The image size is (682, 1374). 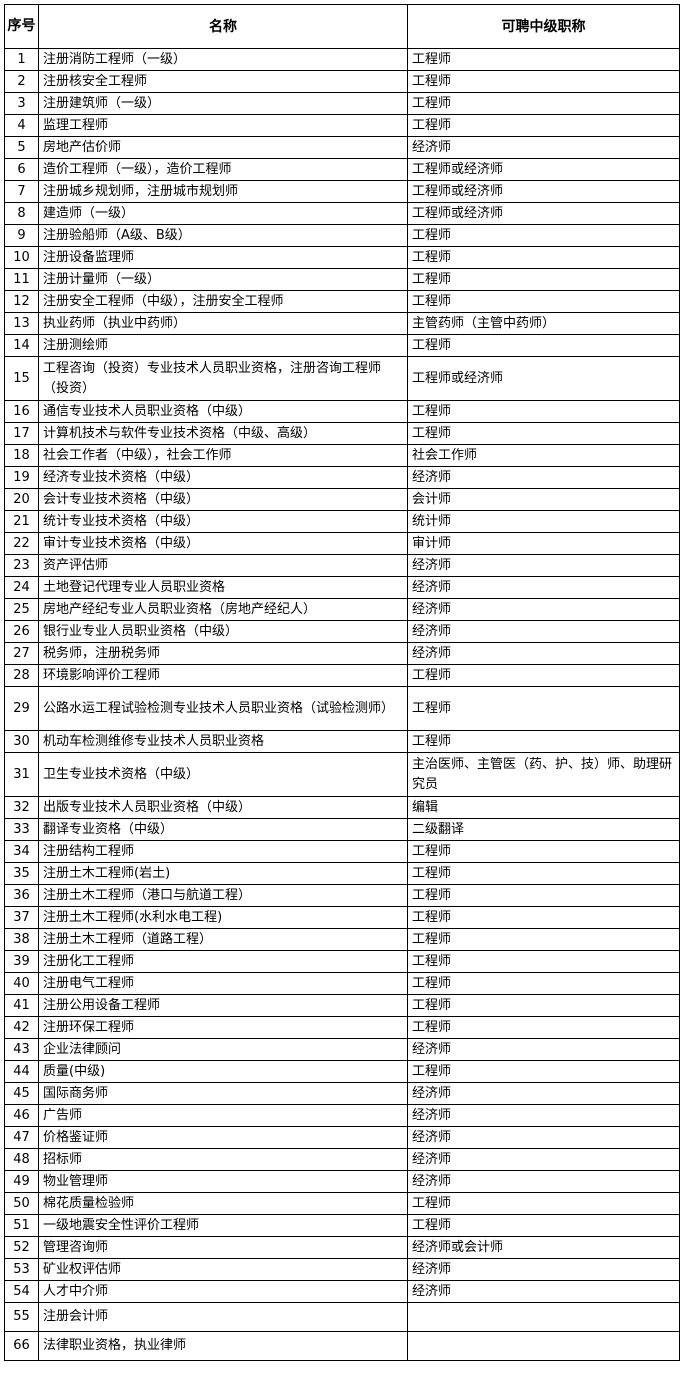 I want to click on cell-index: 41, so click(x=21, y=1005).